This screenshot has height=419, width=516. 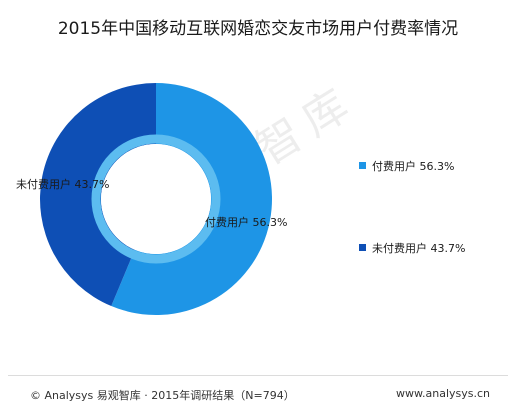 I want to click on footer-divider, so click(x=258, y=375).